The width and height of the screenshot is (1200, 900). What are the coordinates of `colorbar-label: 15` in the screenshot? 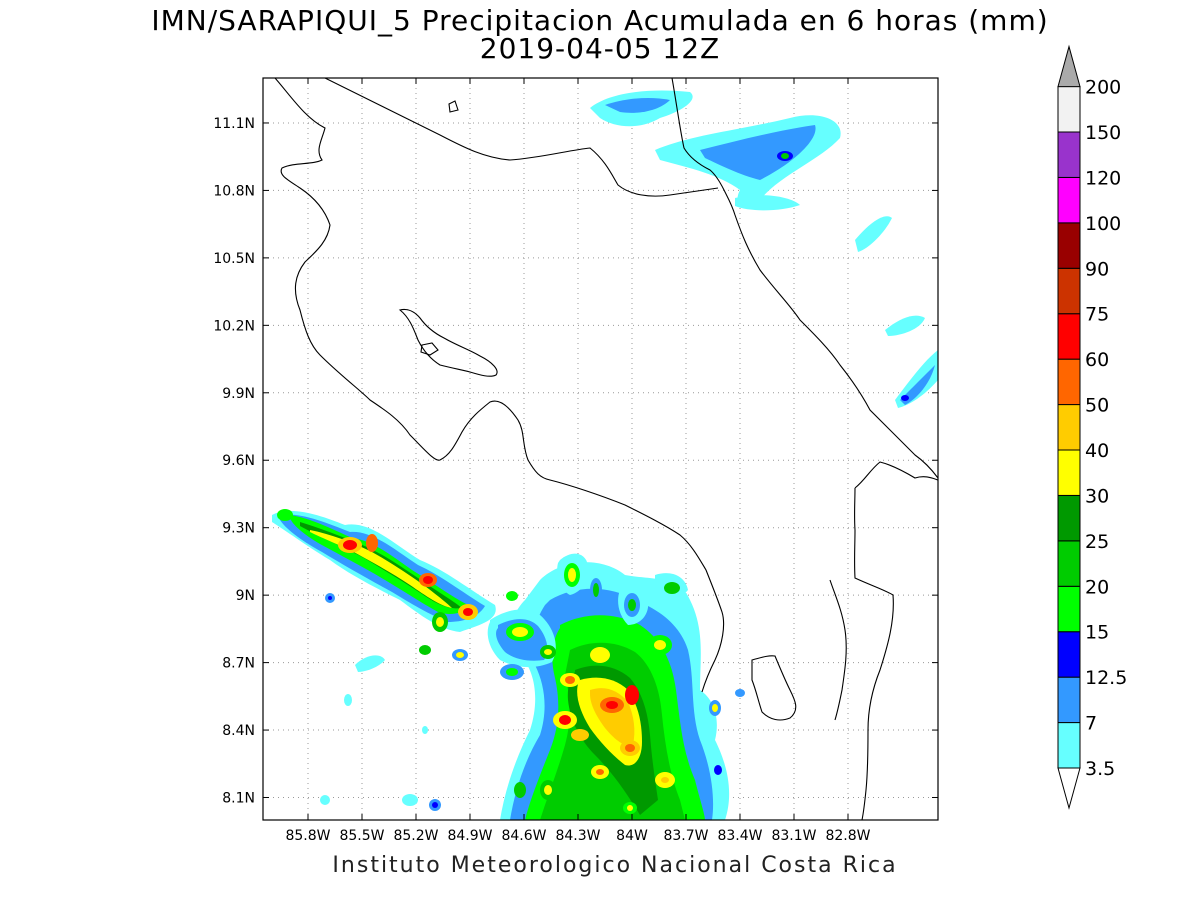 It's located at (1097, 633).